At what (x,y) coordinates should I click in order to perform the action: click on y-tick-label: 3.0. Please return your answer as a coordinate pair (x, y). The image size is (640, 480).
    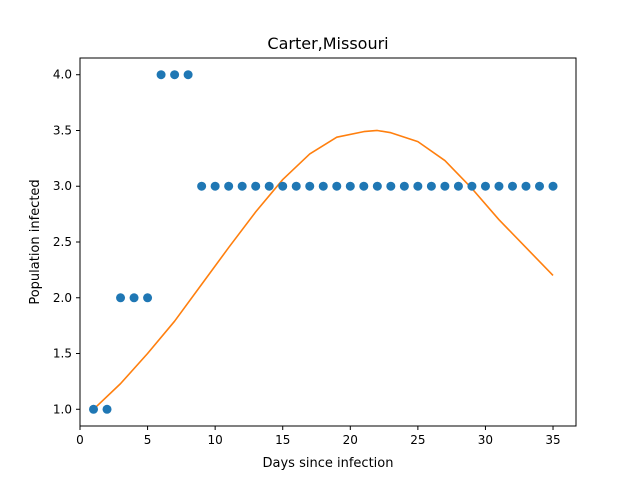
    Looking at the image, I should click on (62, 186).